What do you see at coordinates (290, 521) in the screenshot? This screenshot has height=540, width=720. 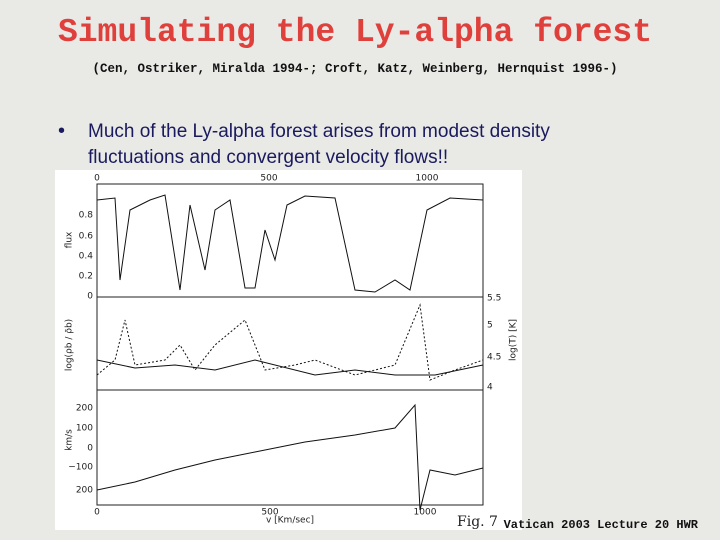 I see `x-axis-label: v [Km/sec]` at bounding box center [290, 521].